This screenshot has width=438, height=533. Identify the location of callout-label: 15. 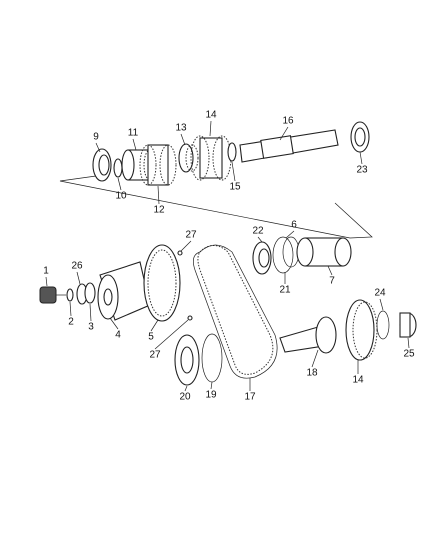
(235, 187).